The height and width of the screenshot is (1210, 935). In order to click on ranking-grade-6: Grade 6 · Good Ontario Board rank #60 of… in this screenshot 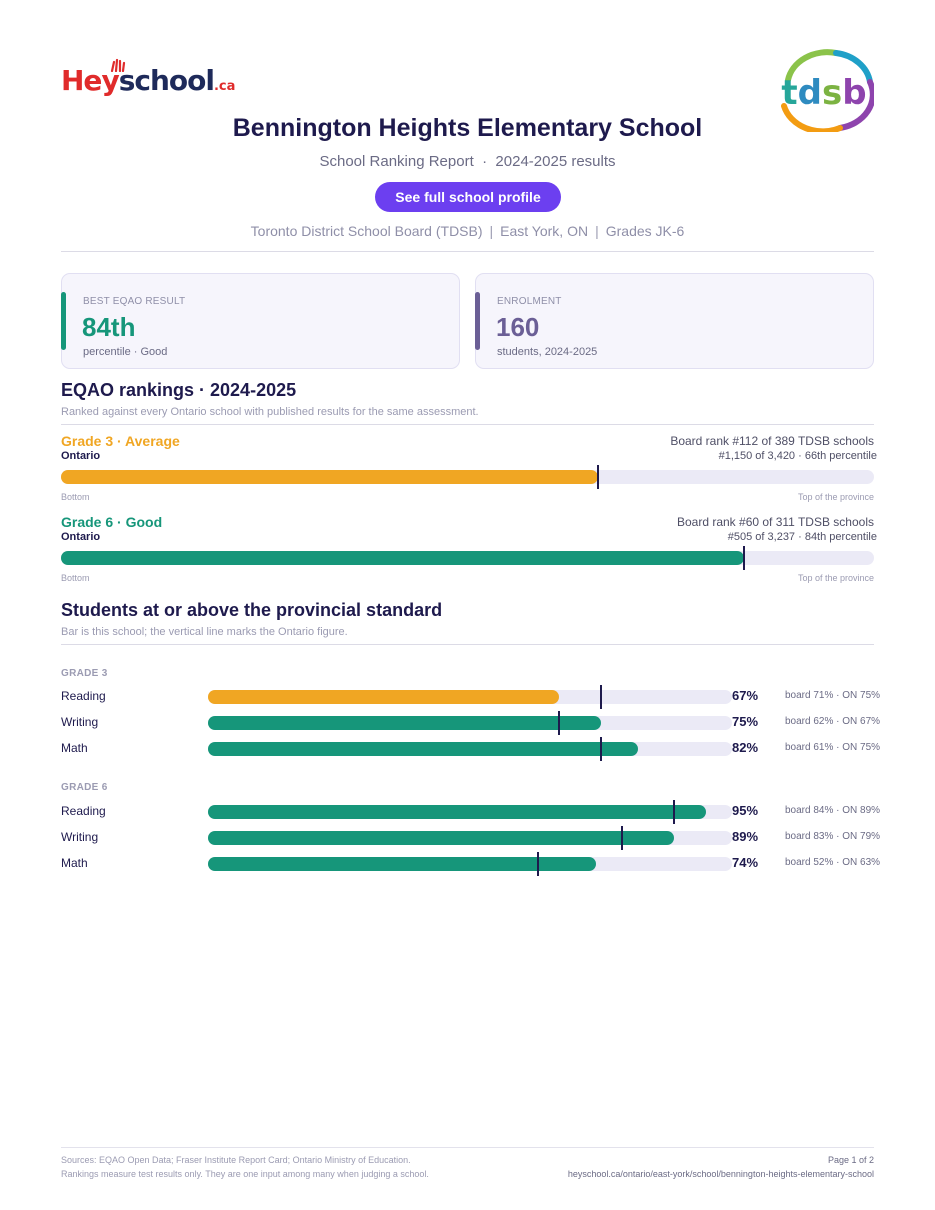, I will do `click(469, 551)`.